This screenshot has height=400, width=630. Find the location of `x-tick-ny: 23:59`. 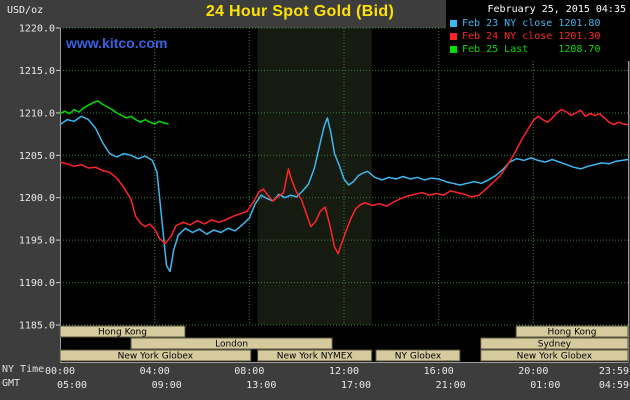

x-tick-ny: 23:59 is located at coordinates (614, 371).